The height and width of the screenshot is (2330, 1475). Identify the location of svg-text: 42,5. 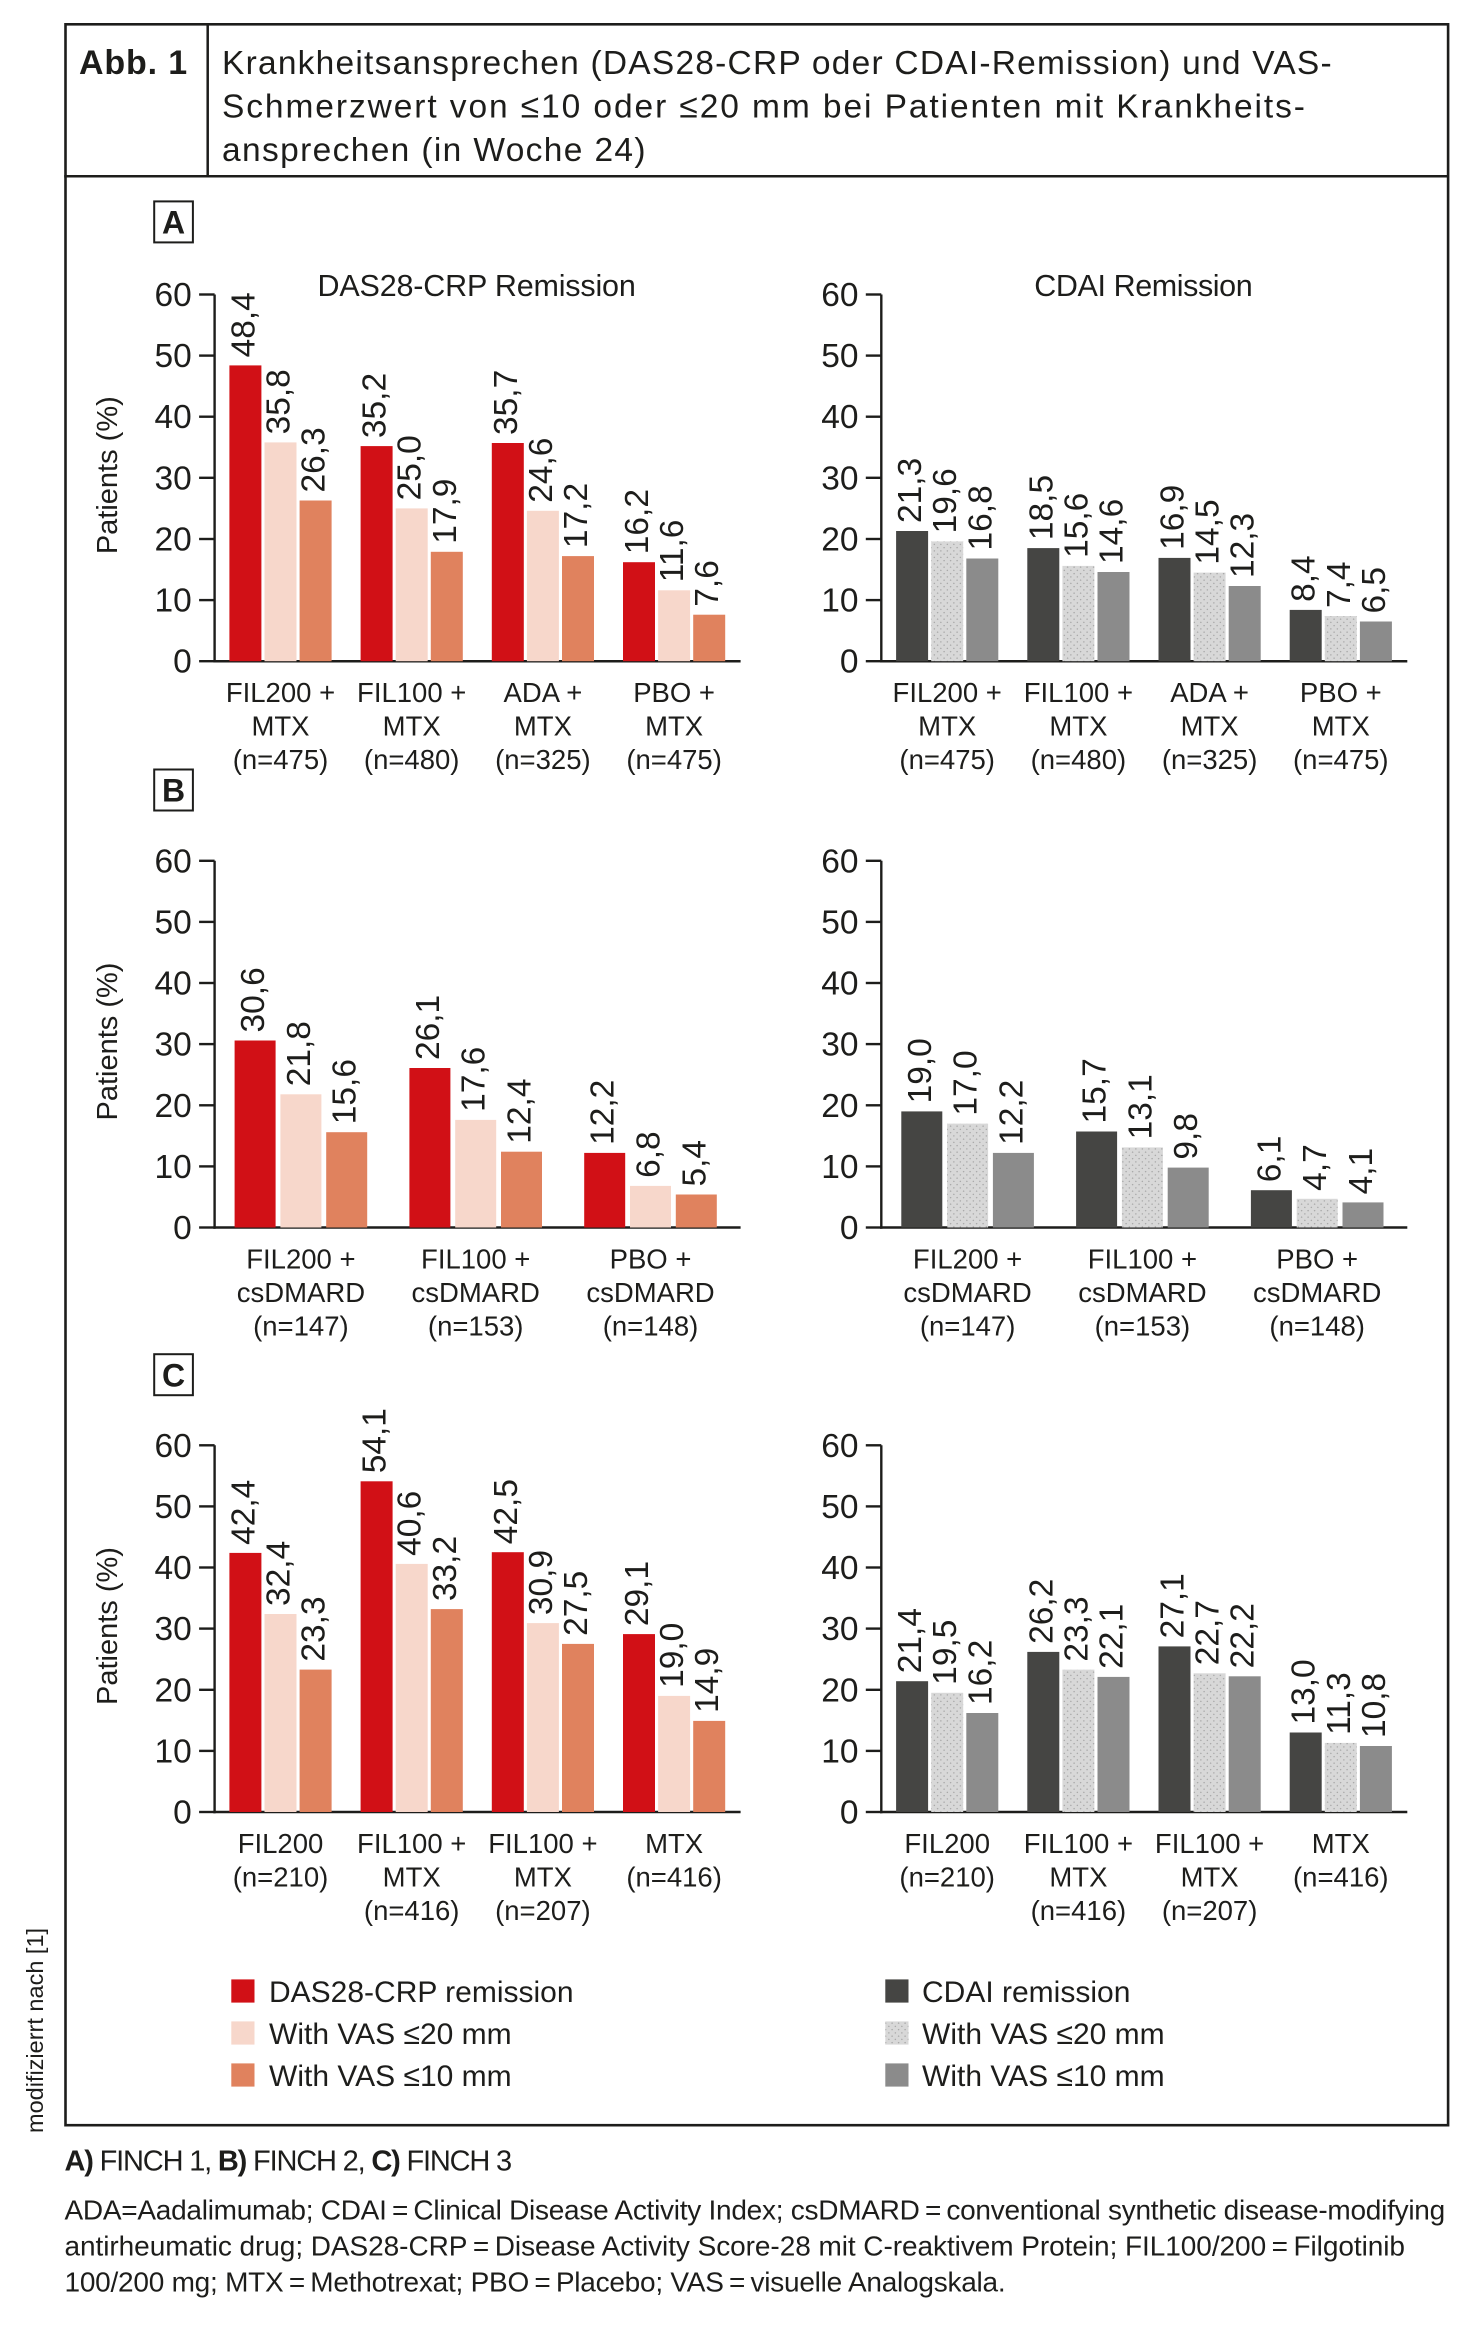
(506, 1511).